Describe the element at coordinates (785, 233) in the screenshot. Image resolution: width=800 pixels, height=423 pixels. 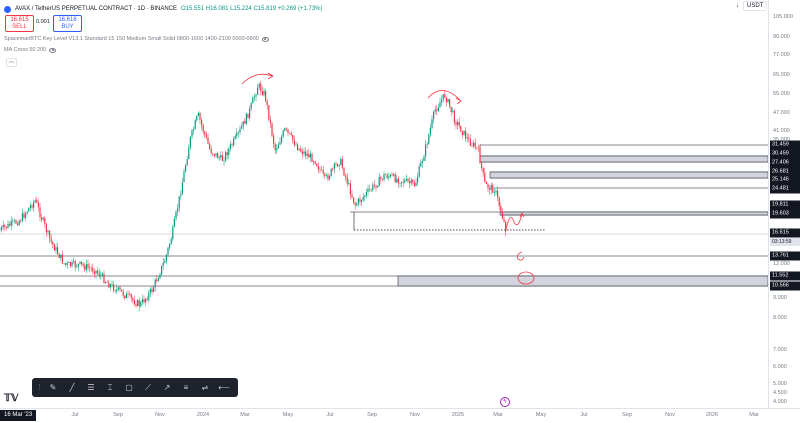
I see `current-price-label: 16.615` at that location.